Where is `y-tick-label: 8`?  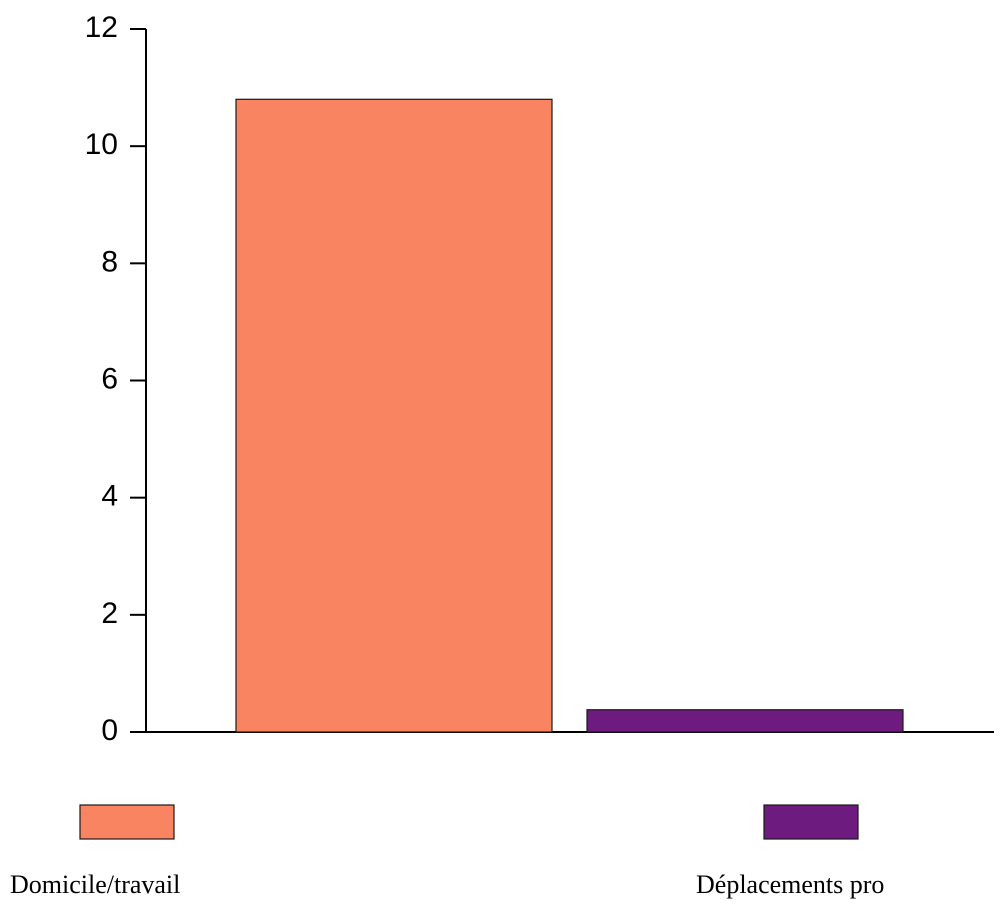
y-tick-label: 8 is located at coordinates (109, 261).